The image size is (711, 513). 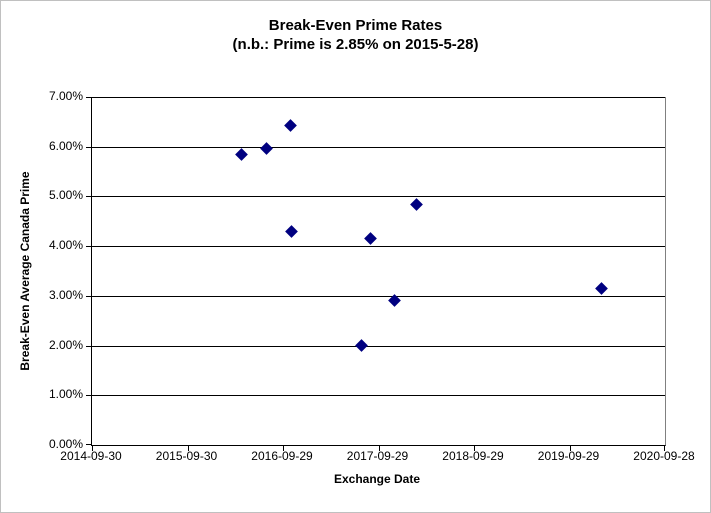 I want to click on y-axis-title: Break-Even Average Canada Prime, so click(x=25, y=271).